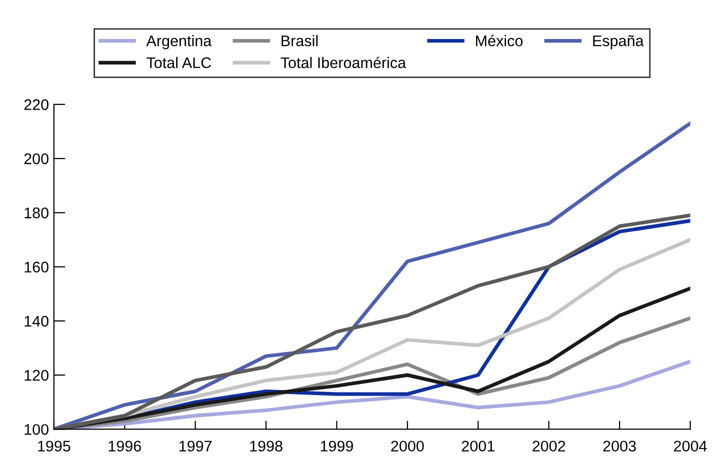  I want to click on y-tick-label: 120, so click(36, 375).